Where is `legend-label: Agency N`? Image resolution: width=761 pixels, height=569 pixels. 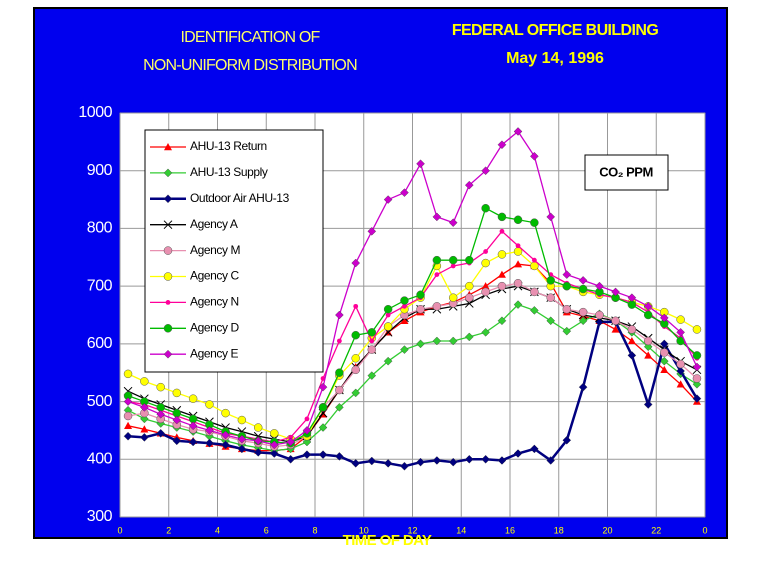 legend-label: Agency N is located at coordinates (214, 302).